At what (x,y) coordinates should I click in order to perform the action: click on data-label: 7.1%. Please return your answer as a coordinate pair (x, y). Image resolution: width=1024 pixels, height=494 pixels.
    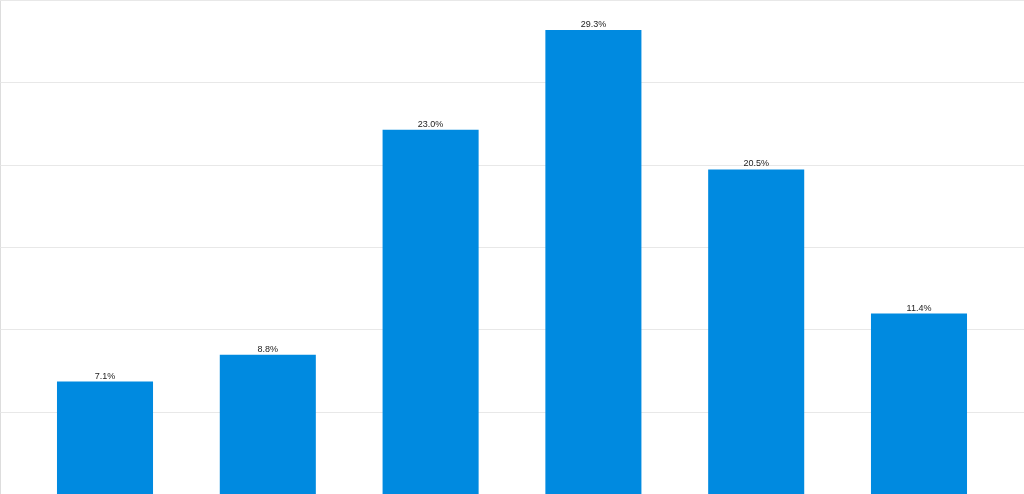
    Looking at the image, I should click on (105, 375).